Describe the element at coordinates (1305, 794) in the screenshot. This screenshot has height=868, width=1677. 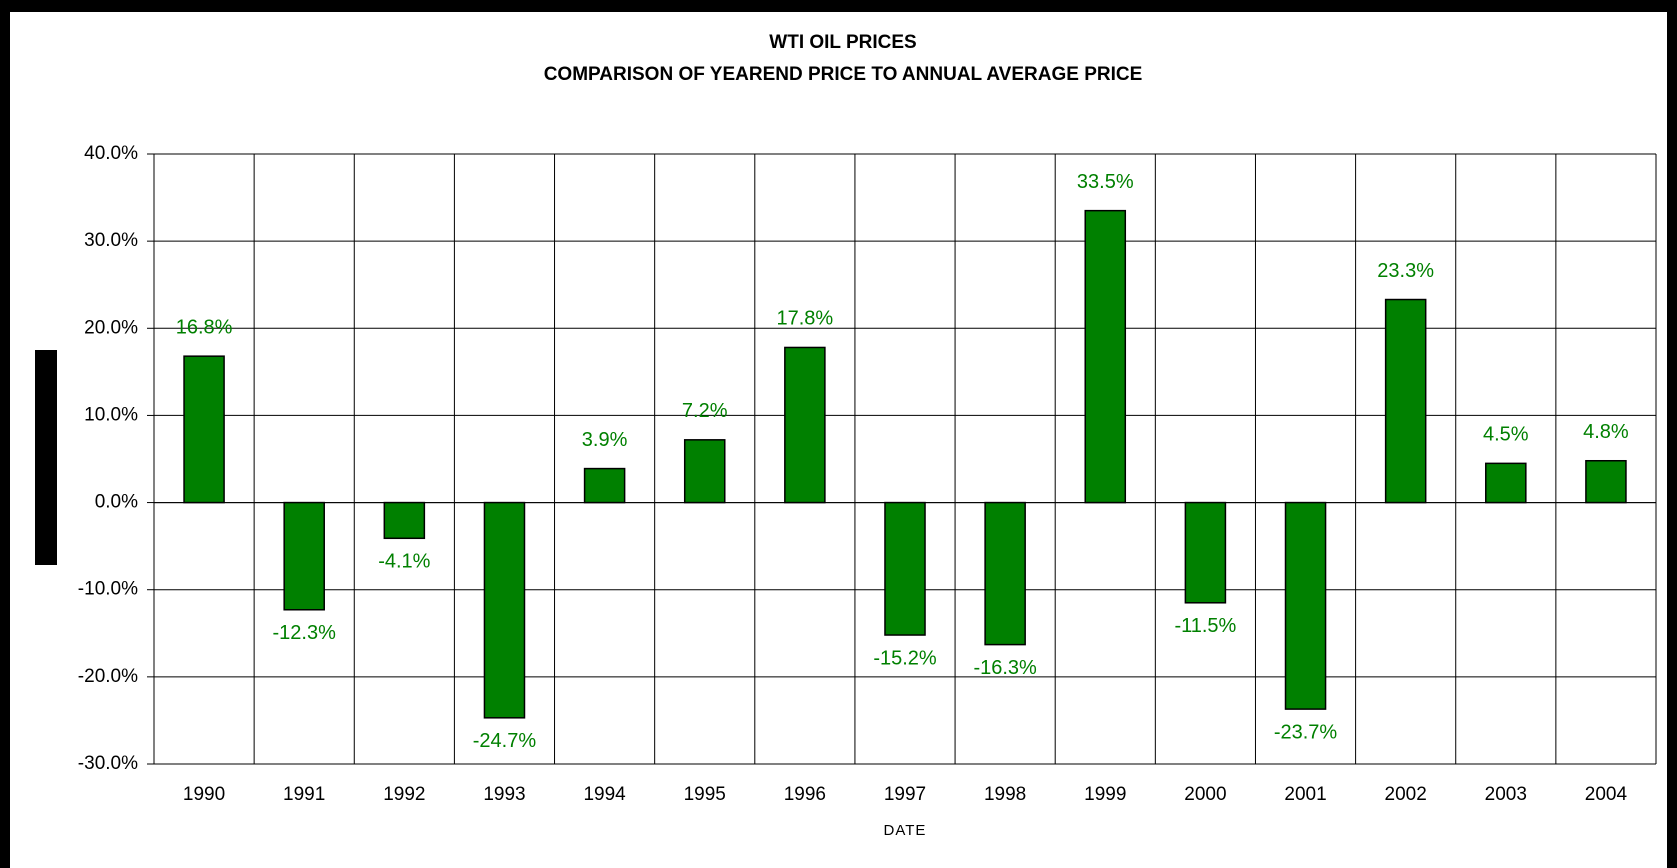
I see `x-tick-label: 2001` at that location.